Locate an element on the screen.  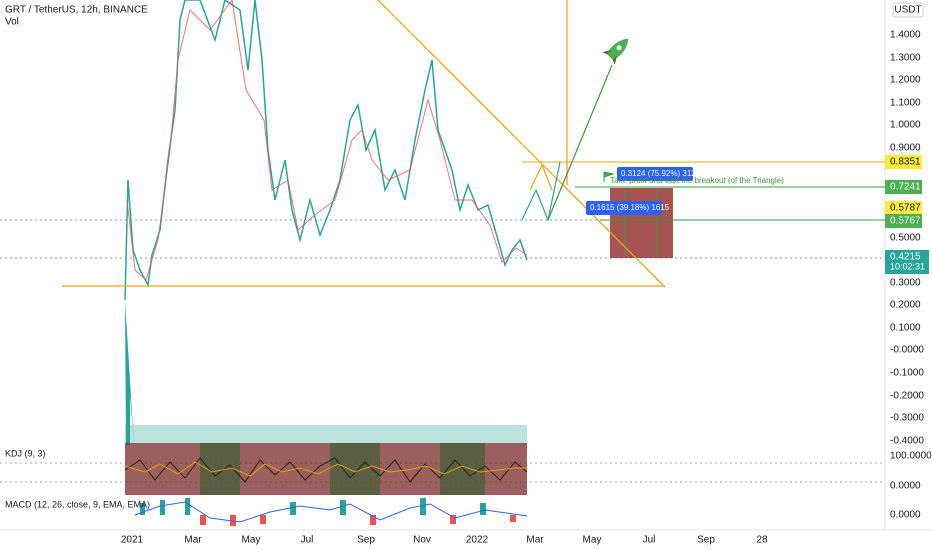
macd-label: MACD (12, 26, close, 9, EMA, EMA) is located at coordinates (77, 504).